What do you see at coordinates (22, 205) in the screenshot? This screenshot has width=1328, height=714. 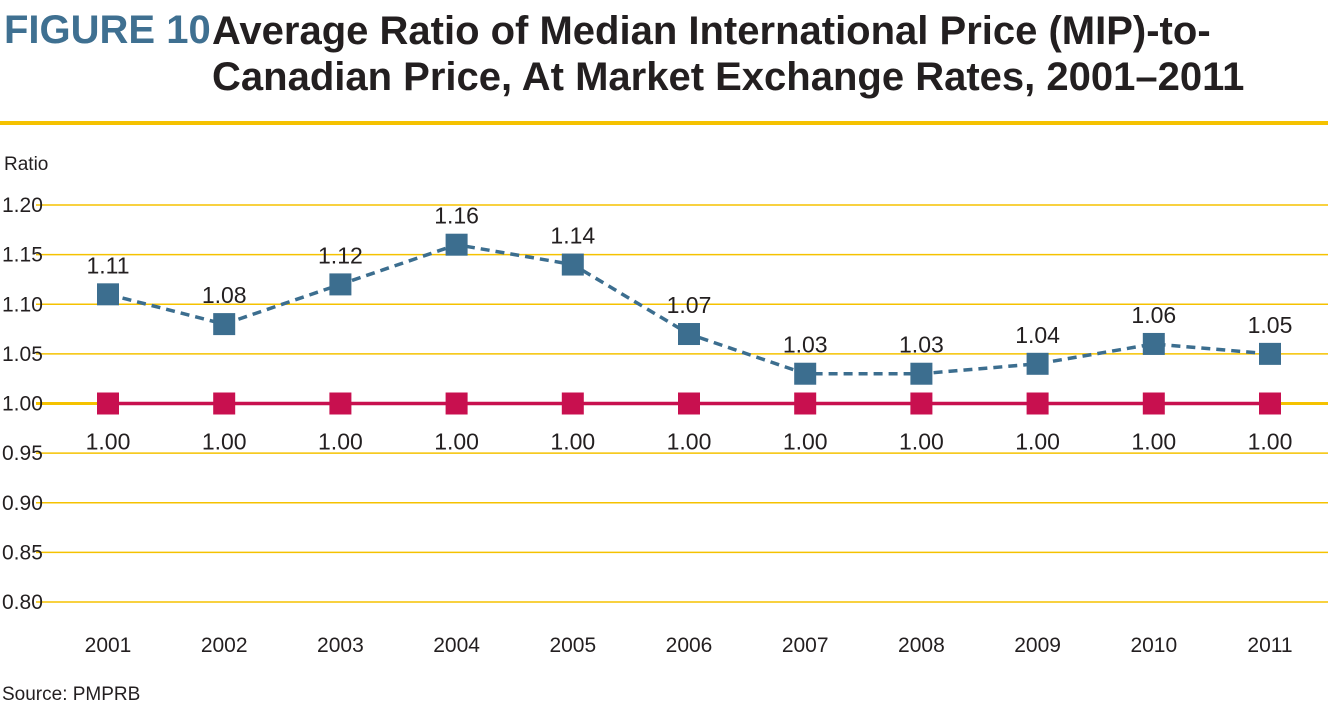 I see `y-tick-label: 1.20` at bounding box center [22, 205].